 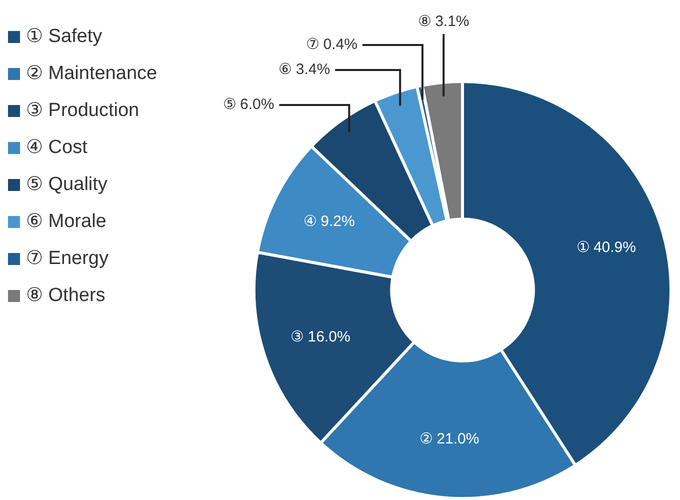 What do you see at coordinates (83, 110) in the screenshot?
I see `legend-label: ③ Production` at bounding box center [83, 110].